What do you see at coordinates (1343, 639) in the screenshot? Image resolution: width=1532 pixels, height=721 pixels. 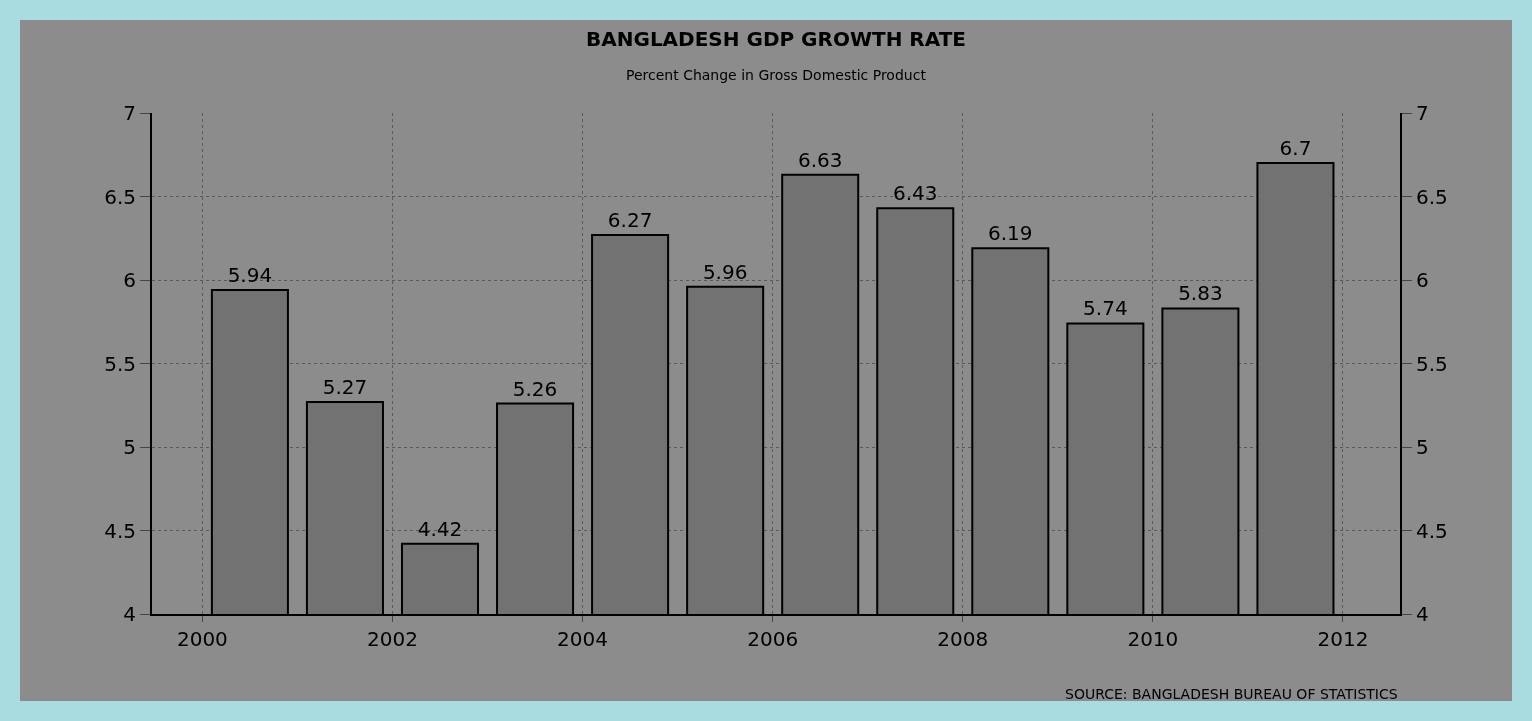 I see `x-tick-label: 2012` at bounding box center [1343, 639].